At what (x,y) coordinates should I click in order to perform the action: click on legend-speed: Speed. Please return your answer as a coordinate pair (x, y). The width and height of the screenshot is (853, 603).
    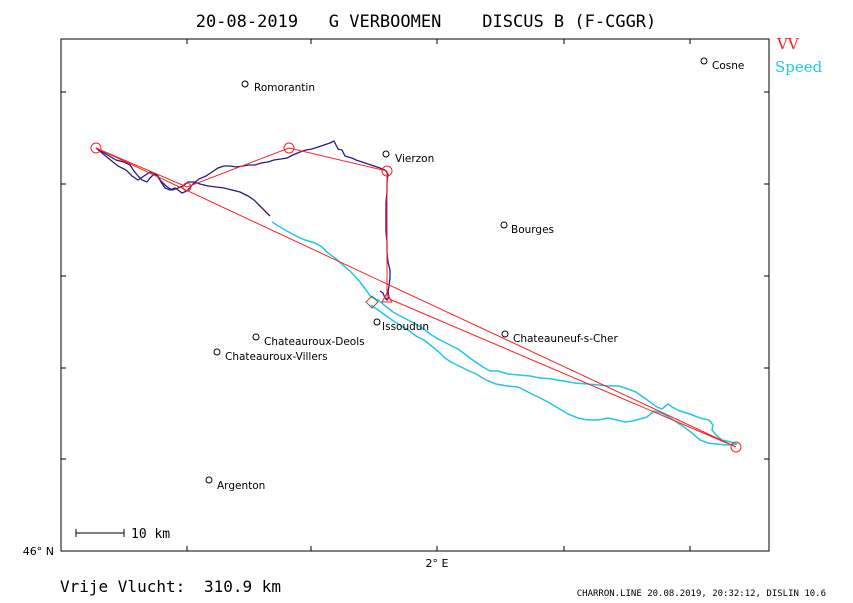
    Looking at the image, I should click on (799, 67).